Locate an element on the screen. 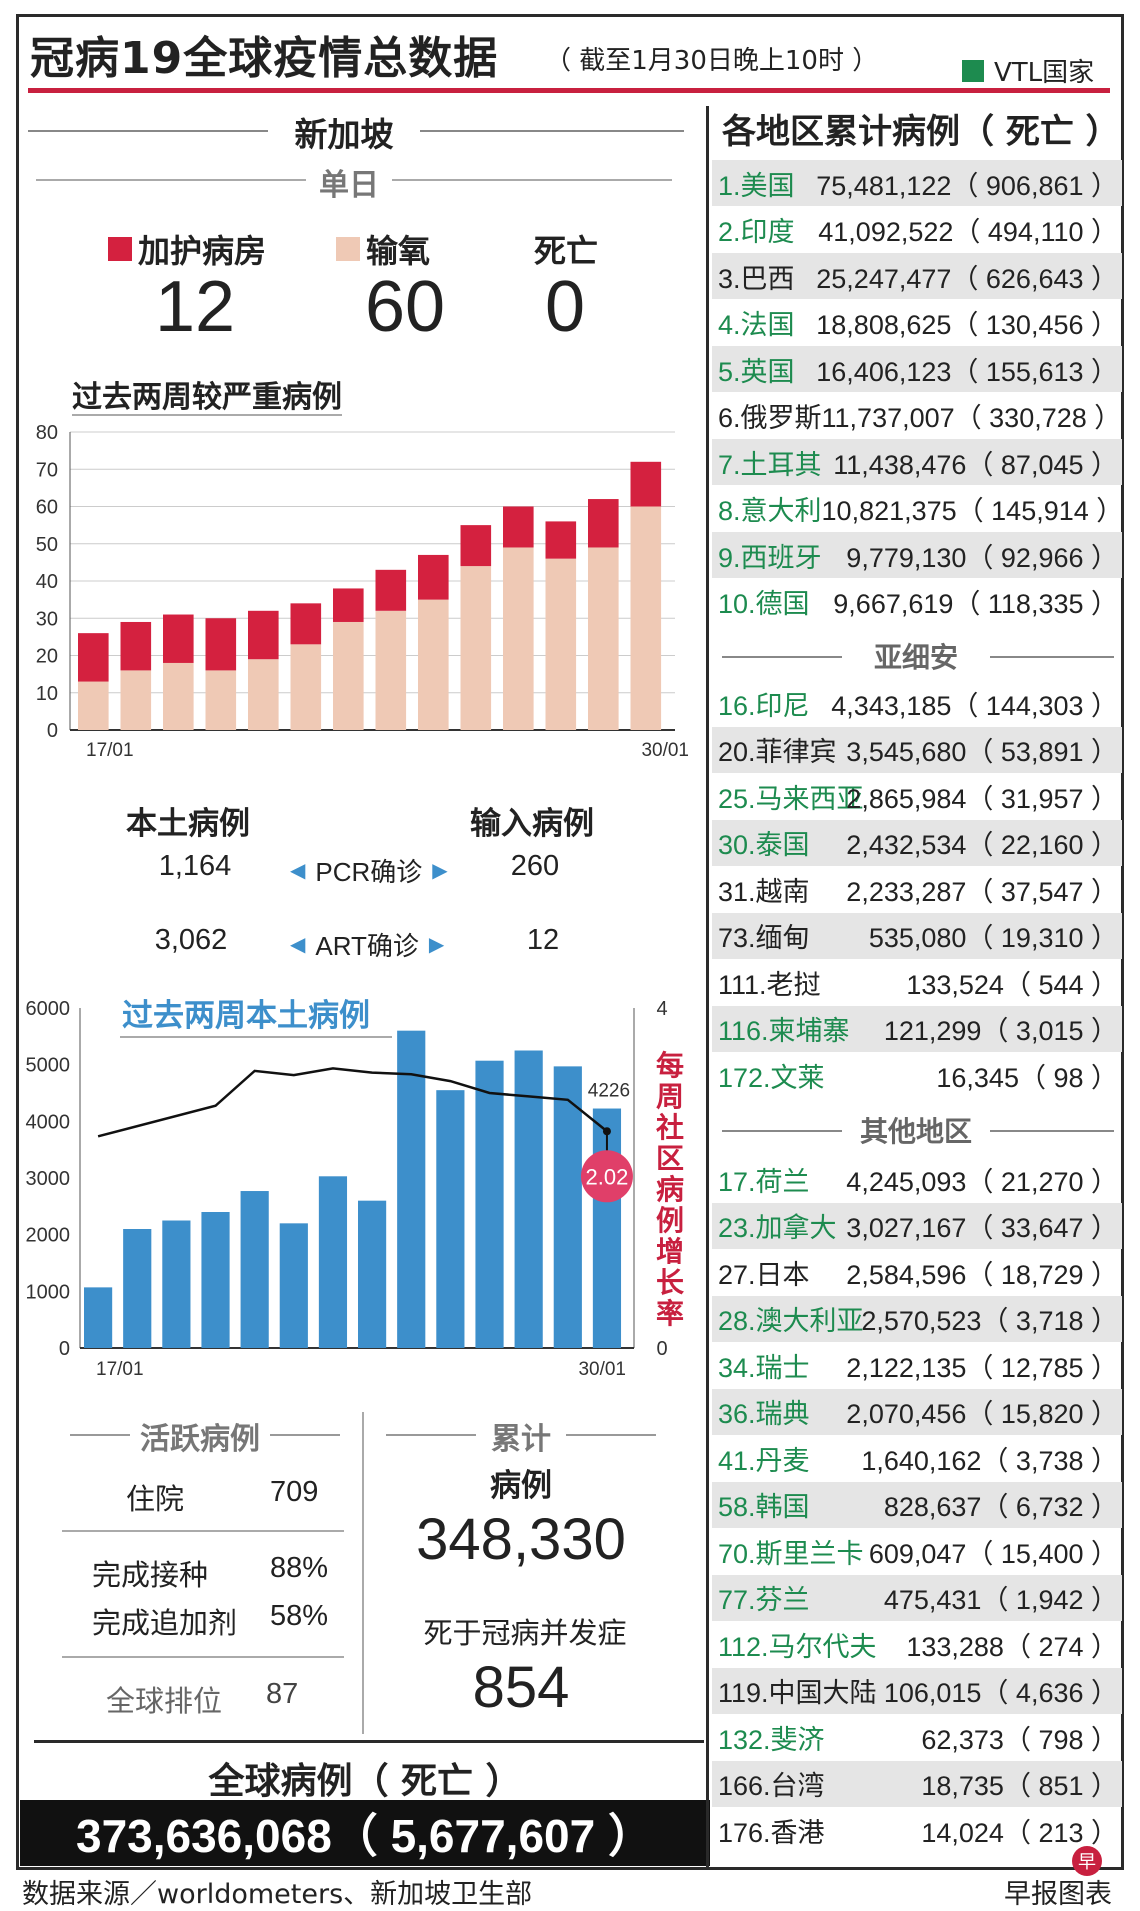 The width and height of the screenshot is (1140, 1911). booster-label: 完成追加剂 is located at coordinates (165, 1623).